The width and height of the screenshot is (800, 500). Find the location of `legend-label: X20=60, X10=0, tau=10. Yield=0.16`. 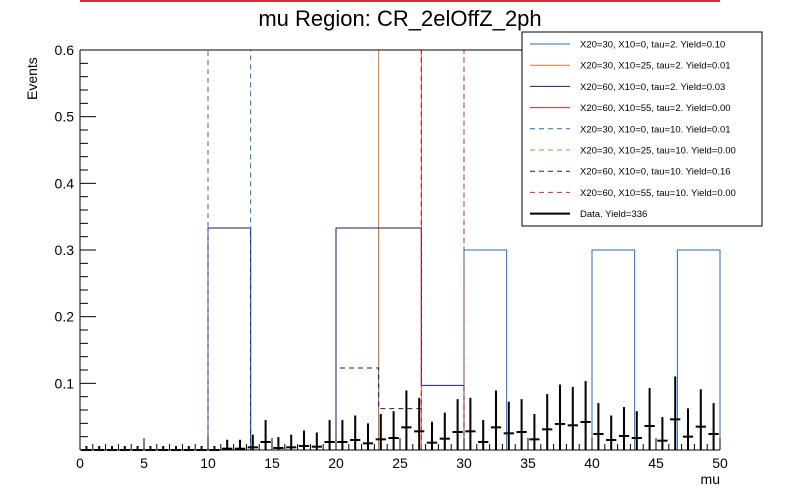

legend-label: X20=60, X10=0, tau=10. Yield=0.16 is located at coordinates (655, 172).